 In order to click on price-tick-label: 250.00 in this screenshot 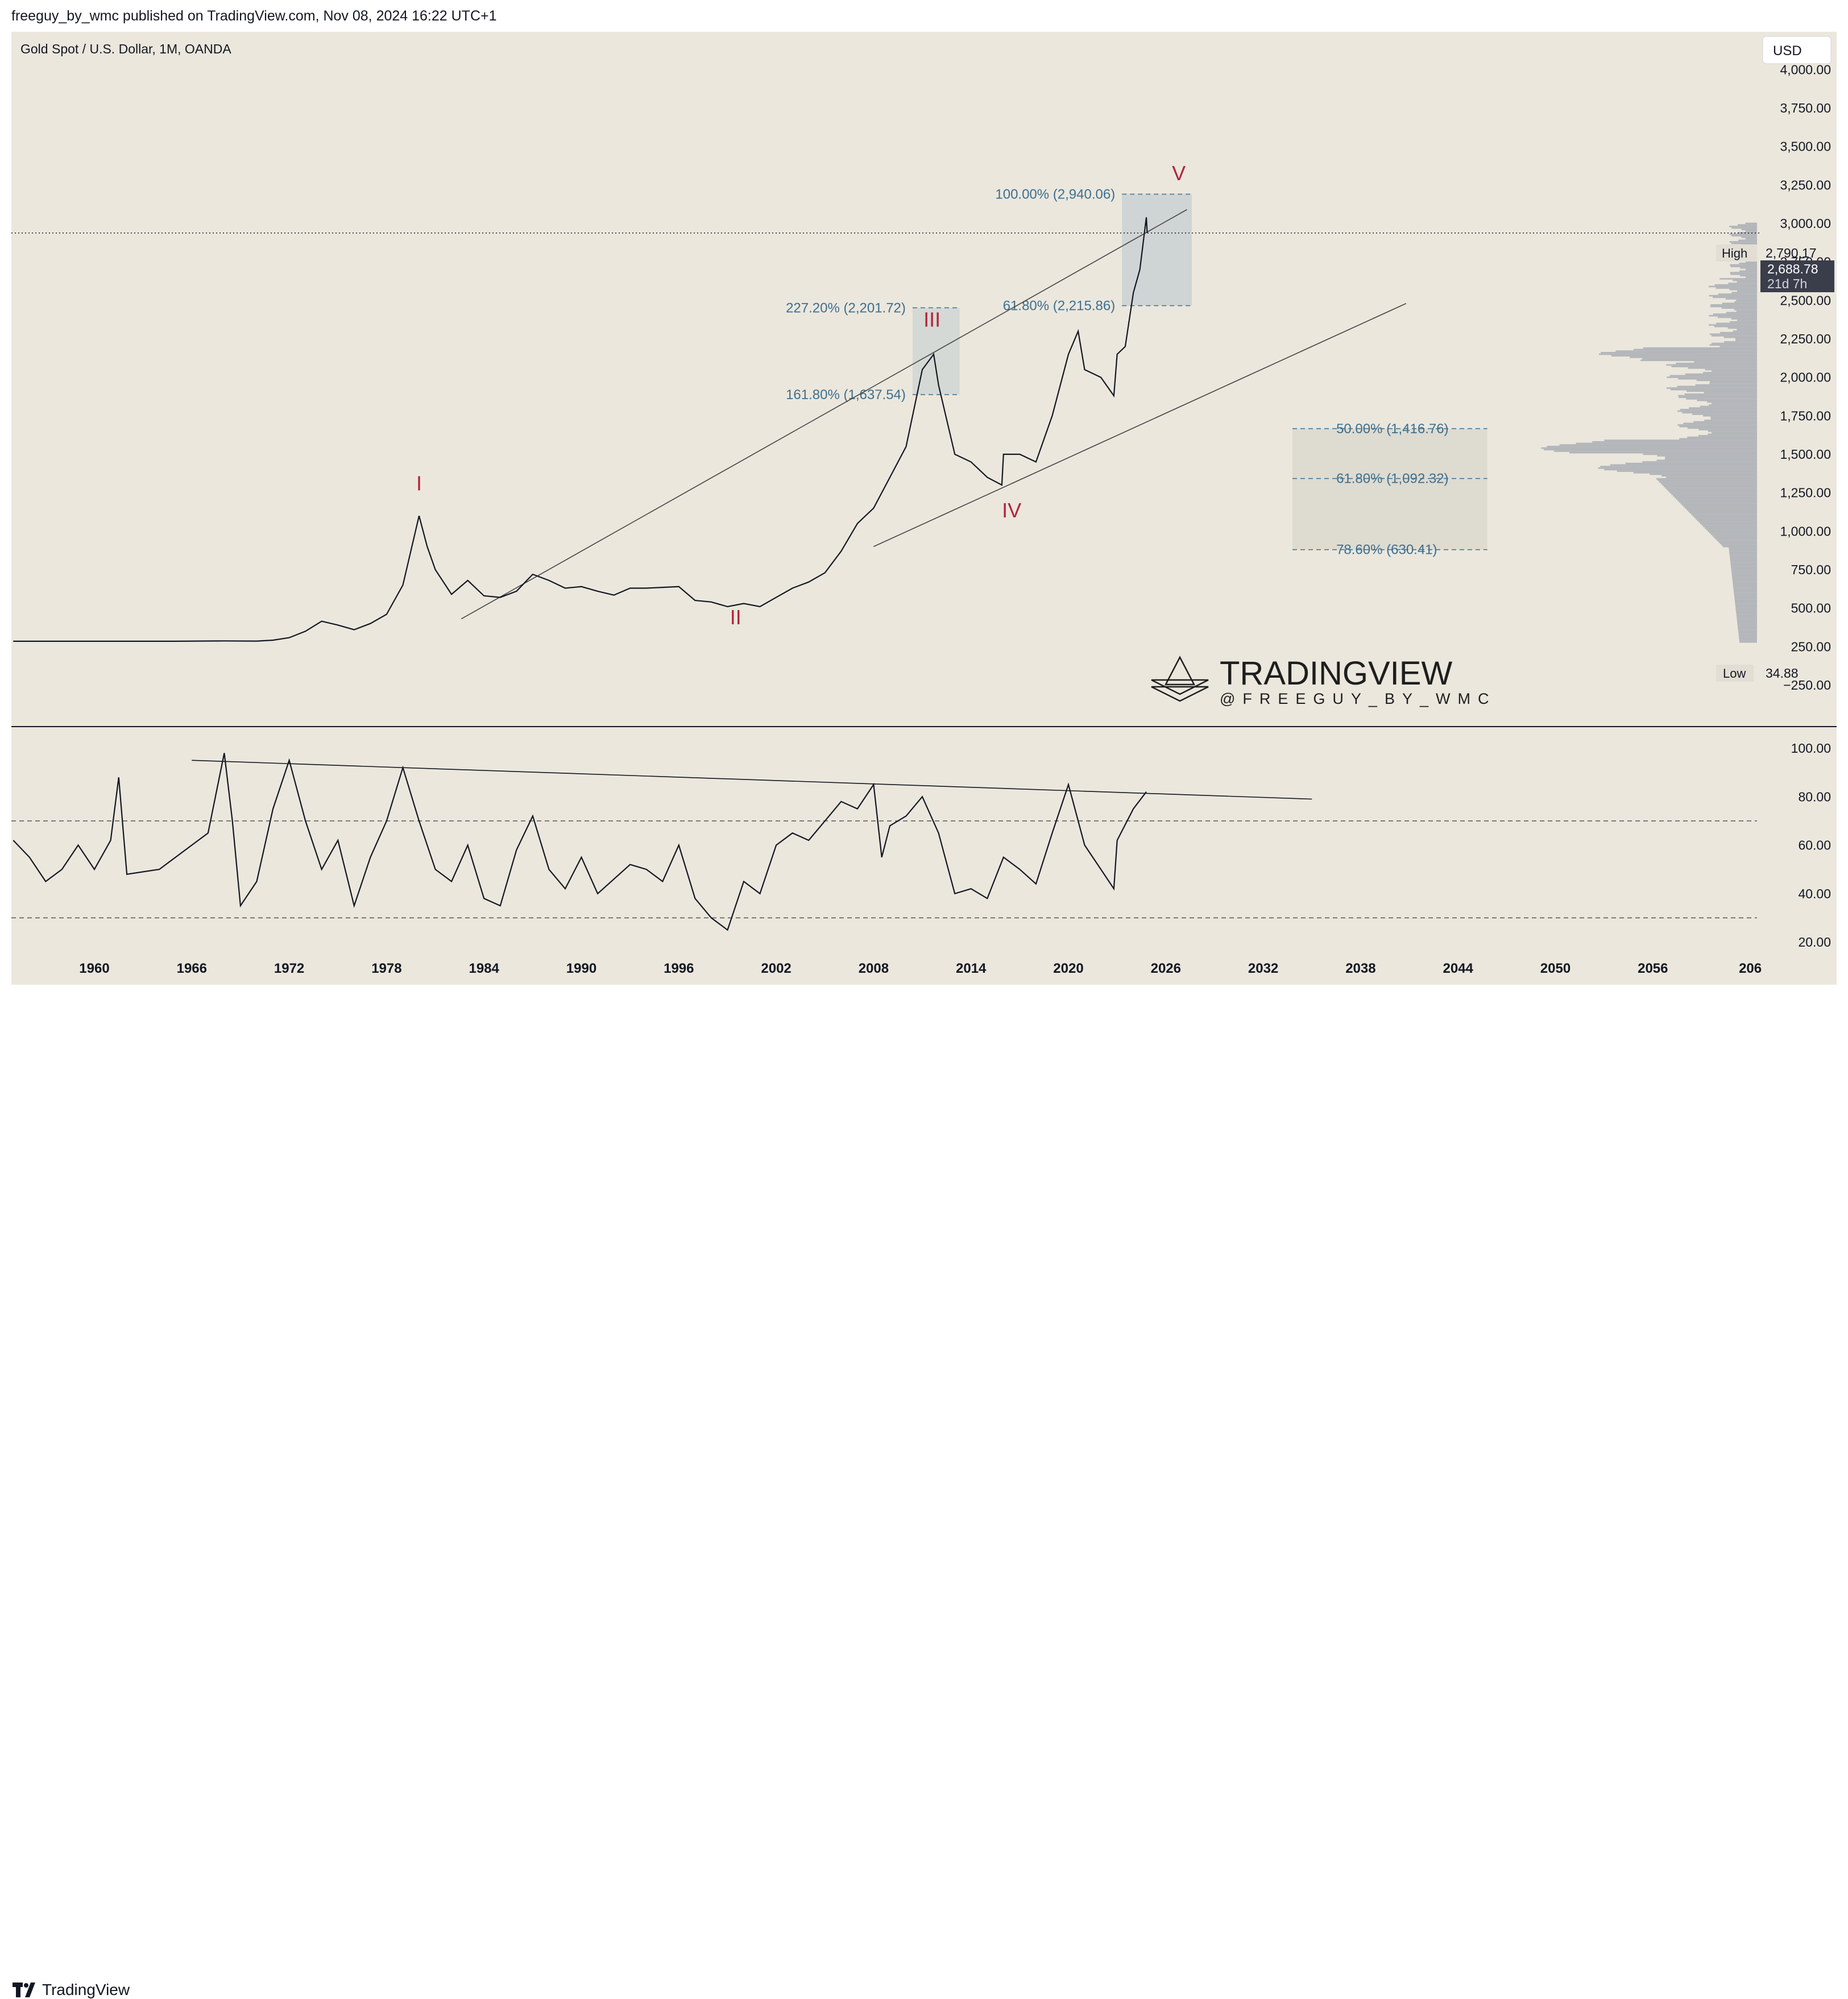, I will do `click(1811, 646)`.